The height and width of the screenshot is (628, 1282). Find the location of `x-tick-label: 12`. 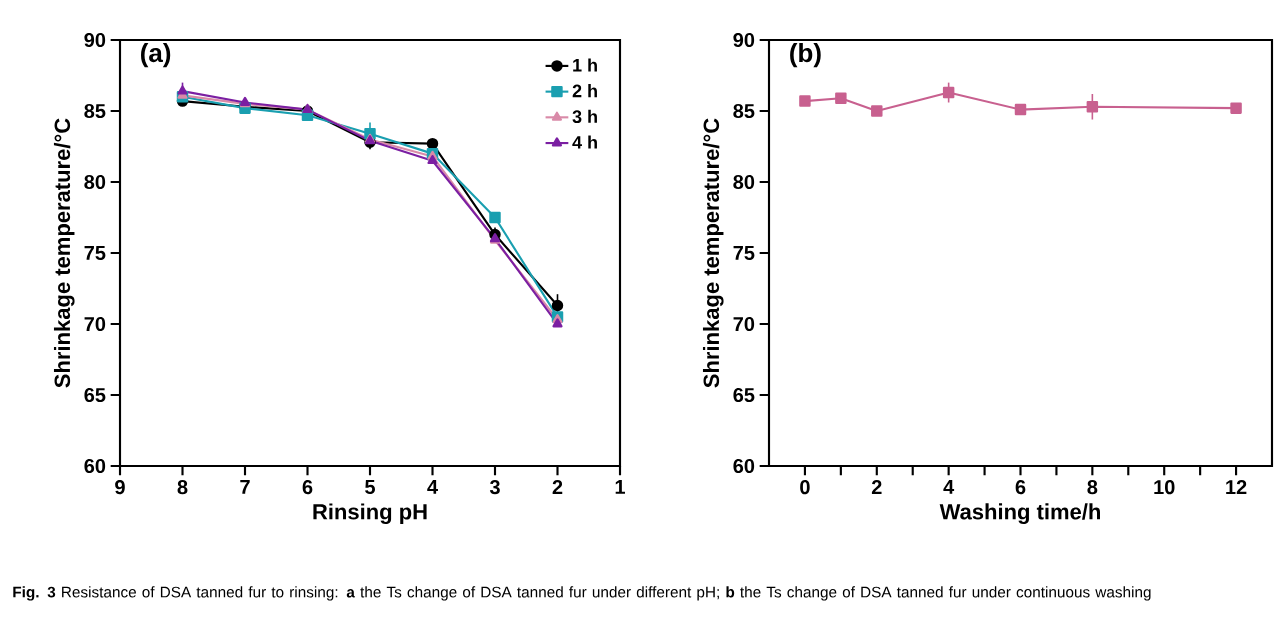

x-tick-label: 12 is located at coordinates (1236, 487).